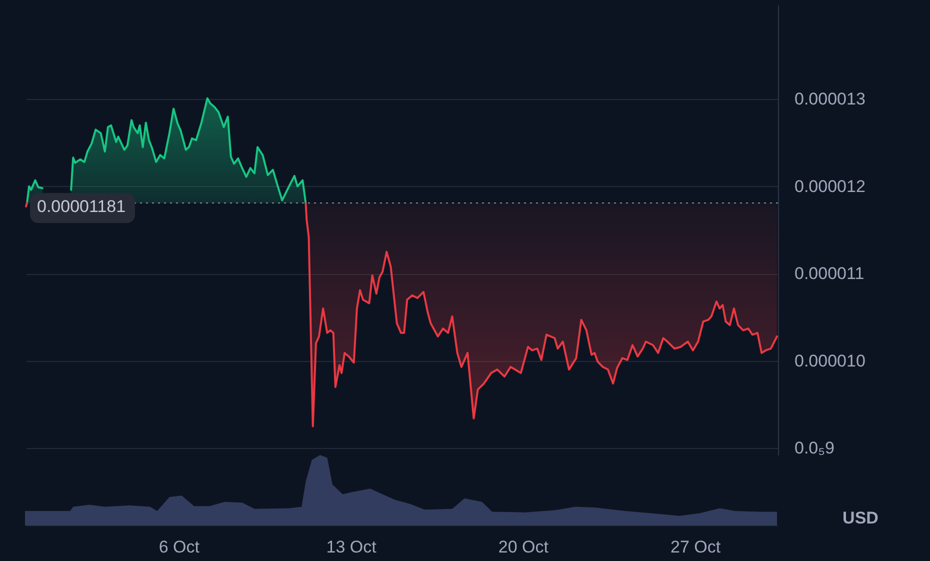  Describe the element at coordinates (829, 274) in the screenshot. I see `y-tick-label: 0.000011` at that location.